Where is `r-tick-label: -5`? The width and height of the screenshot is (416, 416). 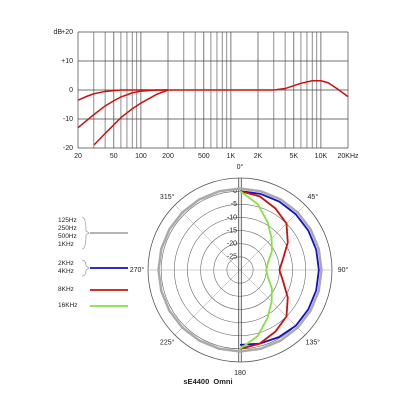 r-tick-label: -5 is located at coordinates (234, 204).